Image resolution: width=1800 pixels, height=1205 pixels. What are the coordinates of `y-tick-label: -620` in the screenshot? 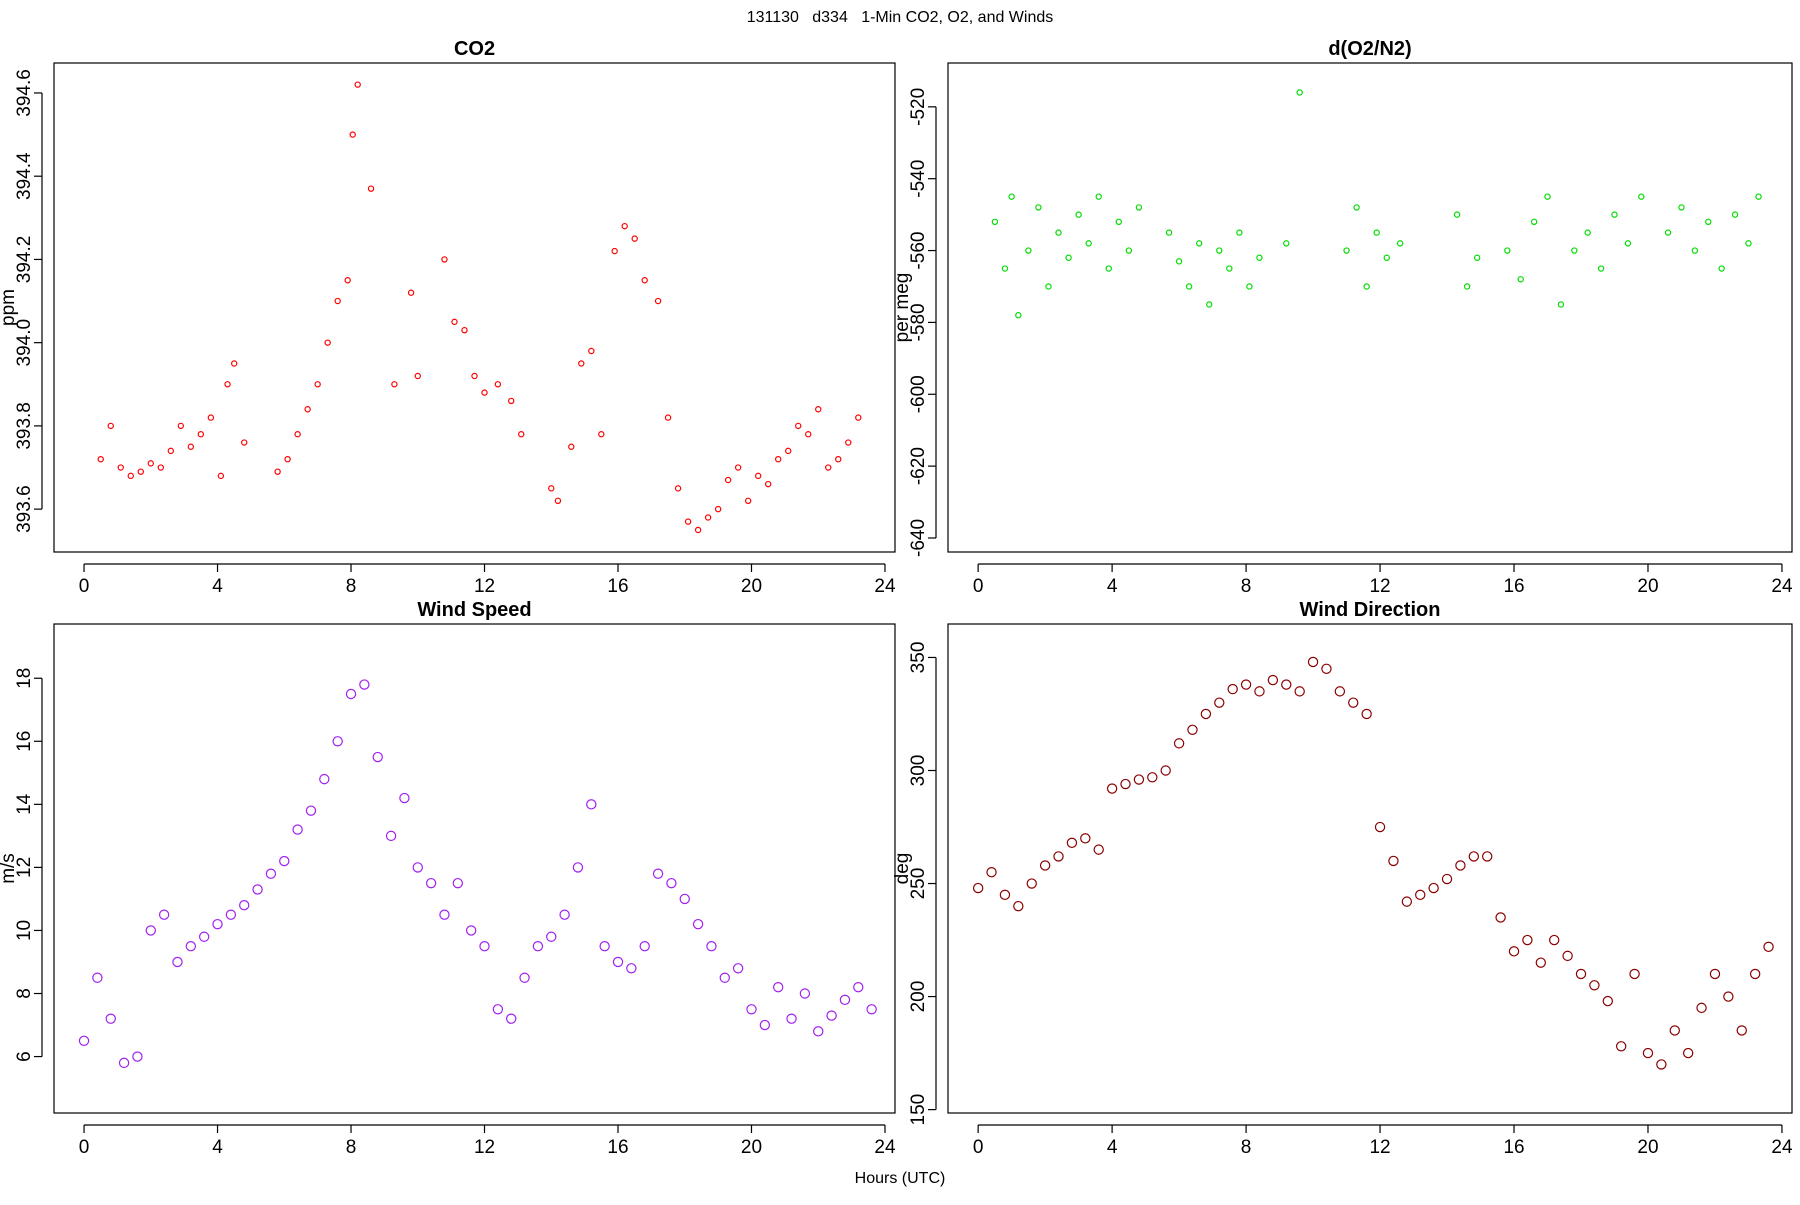 It's located at (918, 466).